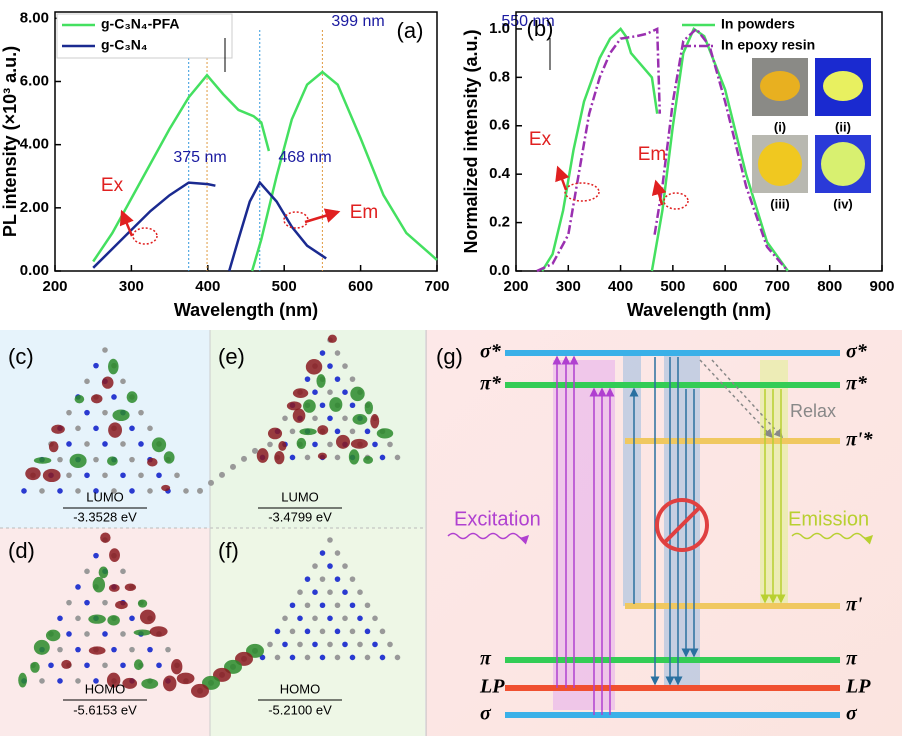 This screenshot has height=736, width=902. I want to click on excitation-label: Excitation, so click(497, 519).